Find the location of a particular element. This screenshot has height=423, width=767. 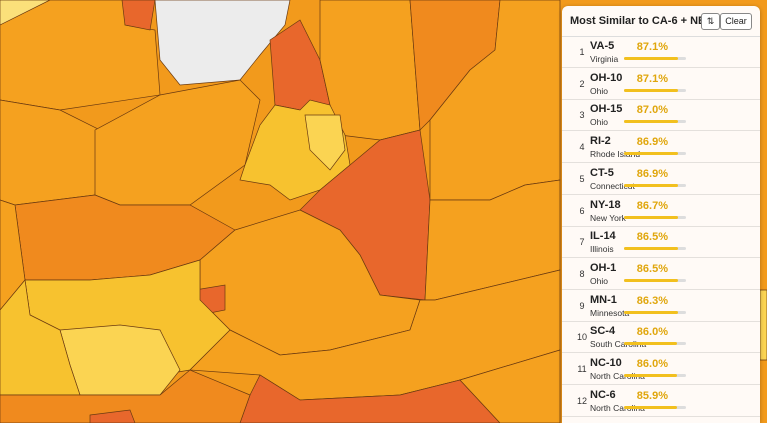

result-row: 11 NC-10 North Carolina 86.0% is located at coordinates (661, 369).